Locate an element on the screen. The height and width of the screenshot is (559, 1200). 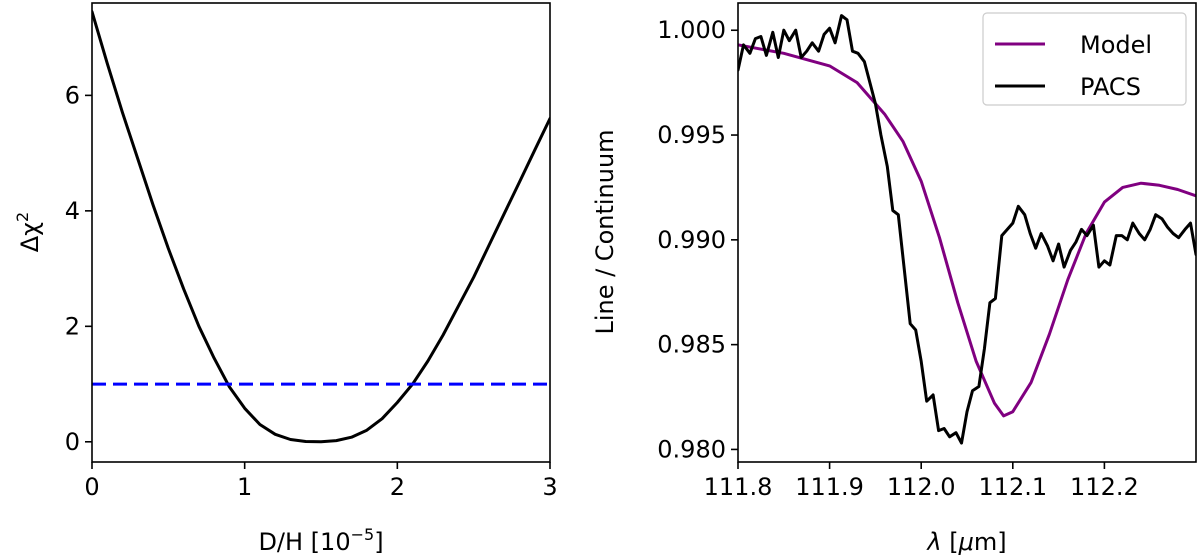
legend-label-pacs: PACS is located at coordinates (1110, 87).